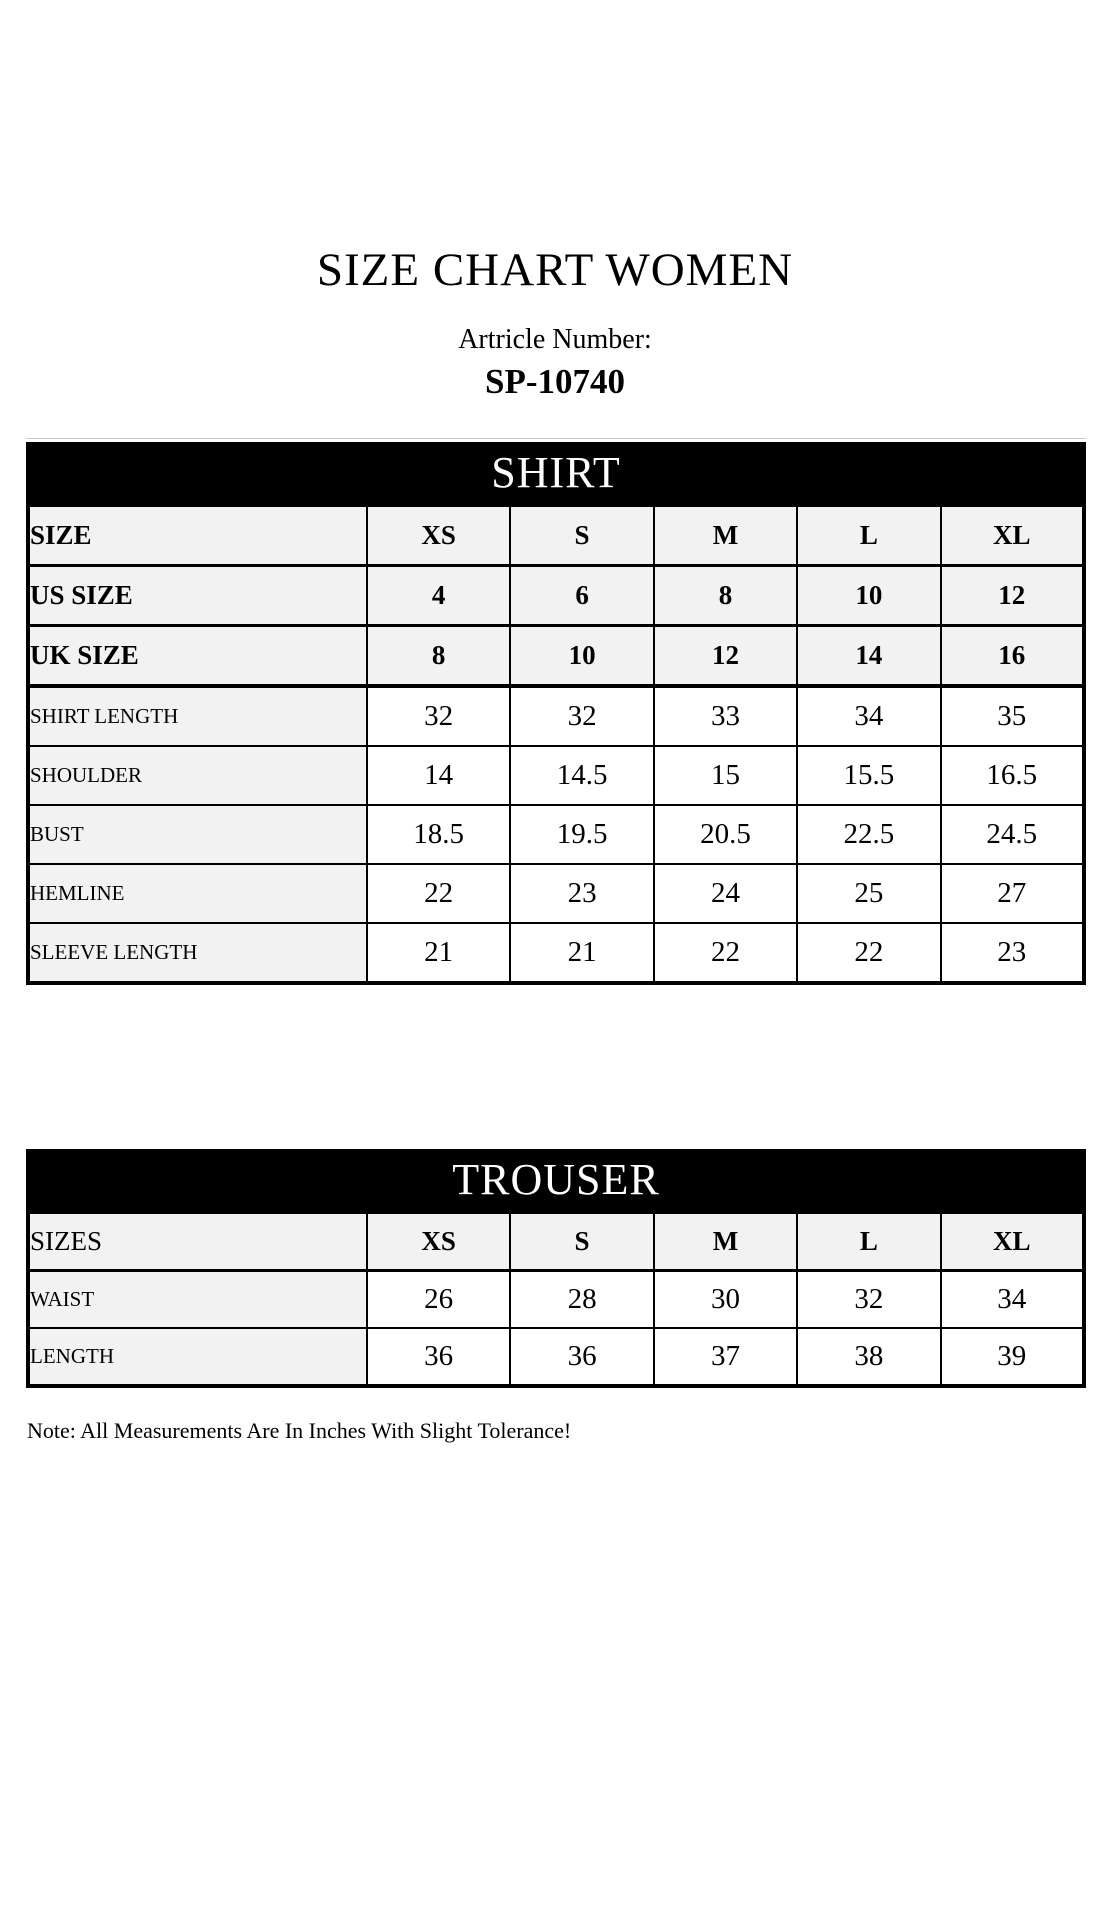 Image resolution: width=1110 pixels, height=1911 pixels. I want to click on table-row: LENGTH 36 36 37 38 39, so click(556, 1357).